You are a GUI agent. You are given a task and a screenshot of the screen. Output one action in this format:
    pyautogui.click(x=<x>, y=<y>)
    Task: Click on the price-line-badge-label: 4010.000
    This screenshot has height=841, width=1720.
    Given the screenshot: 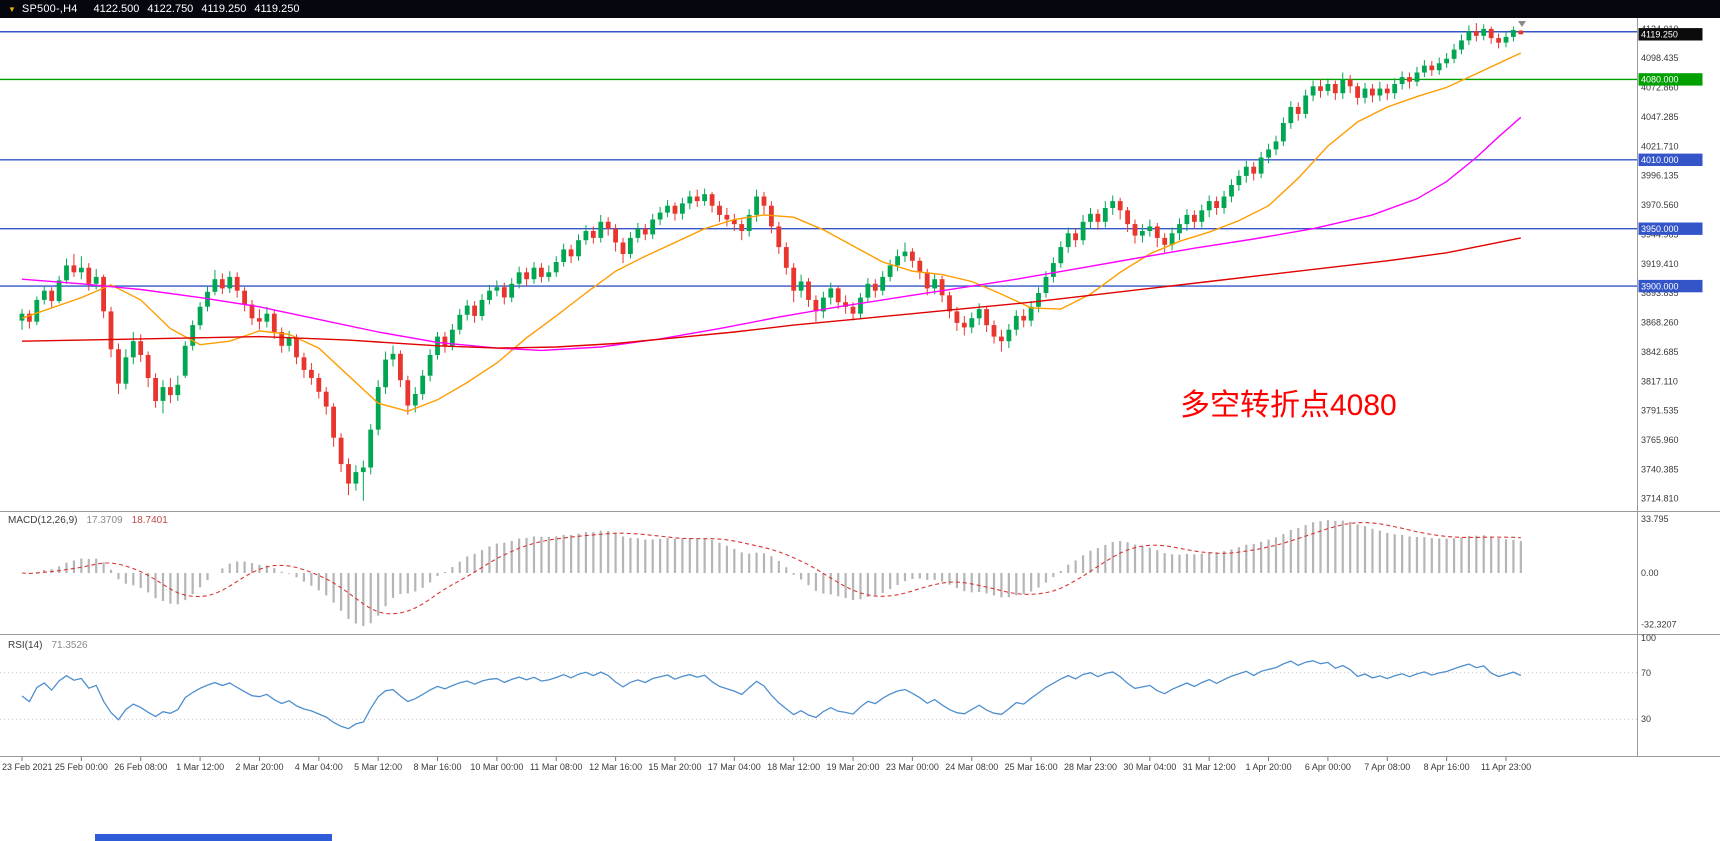 What is the action you would take?
    pyautogui.click(x=1660, y=160)
    